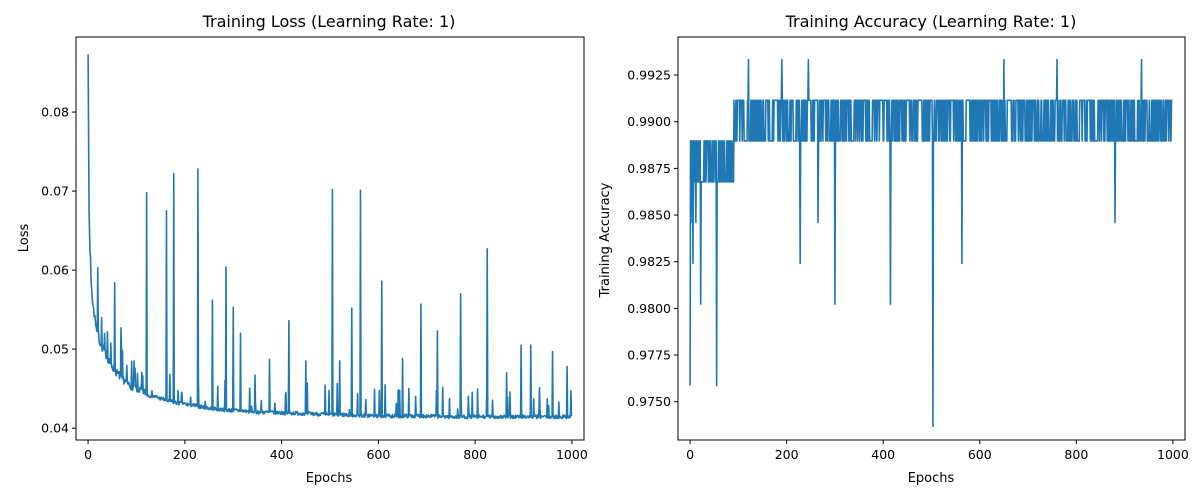 This screenshot has width=1200, height=500. Describe the element at coordinates (649, 168) in the screenshot. I see `acc-ytick-label: 0.9875` at that location.